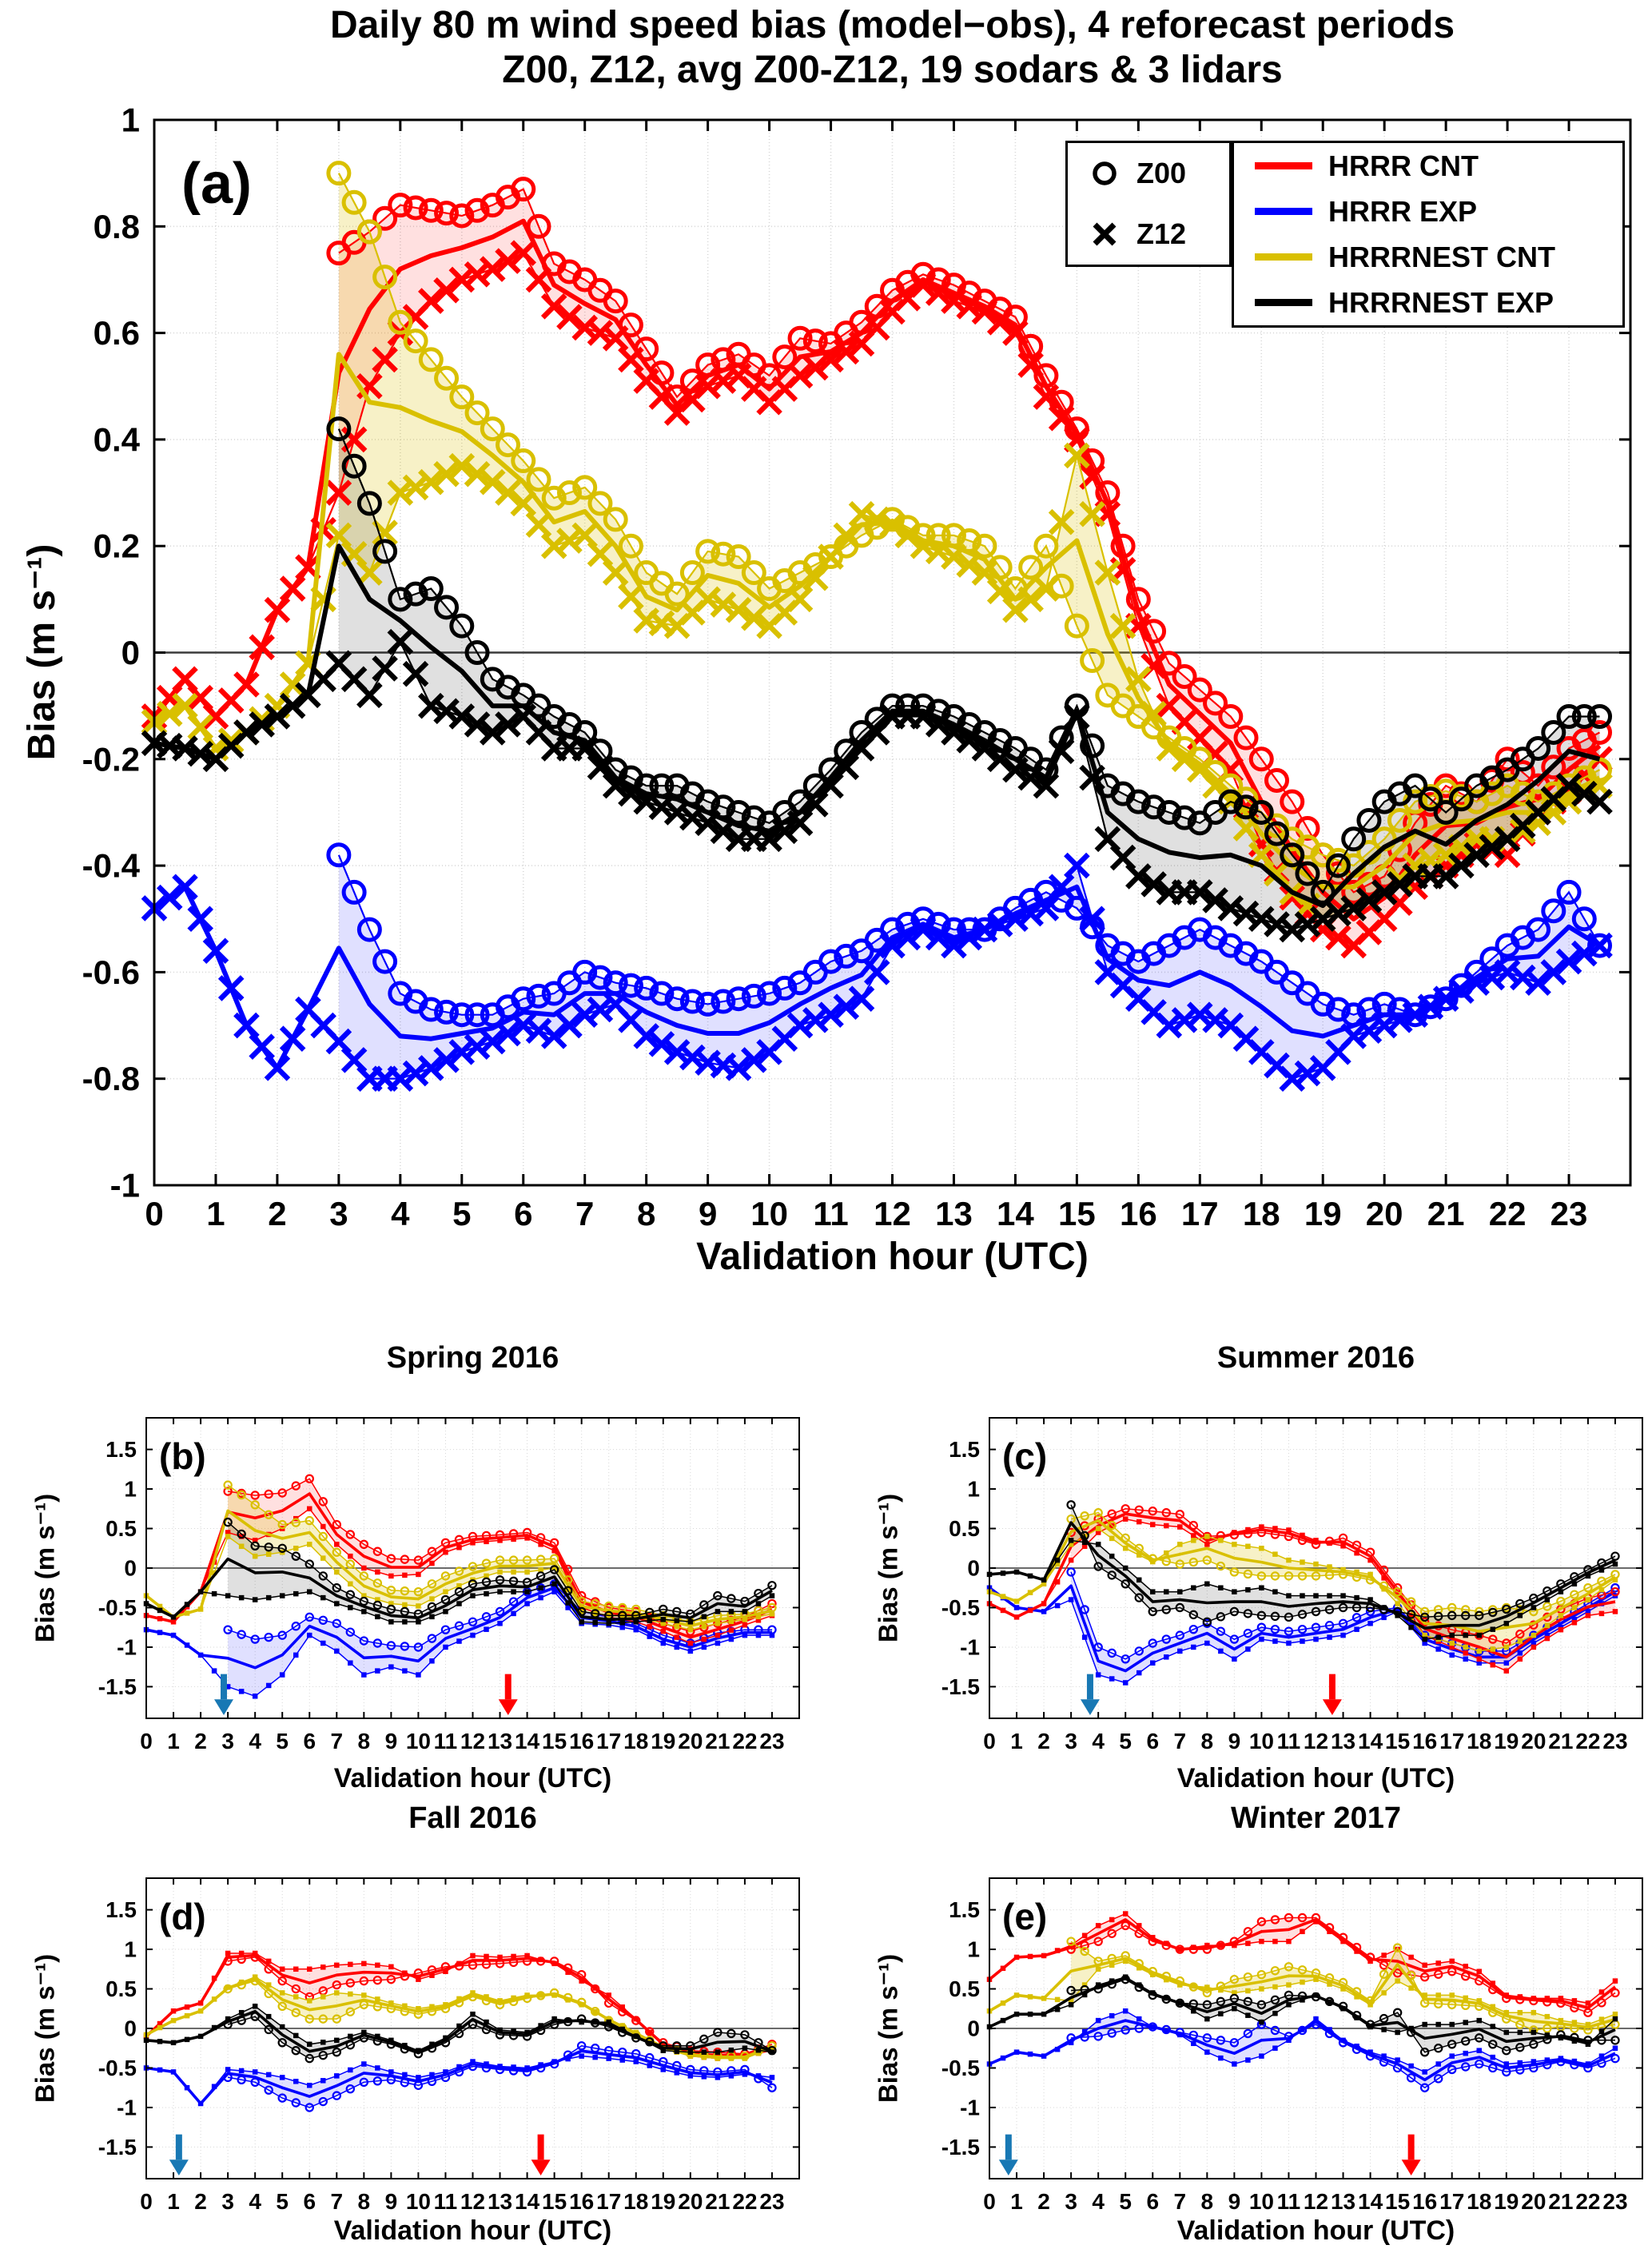  Describe the element at coordinates (1343, 2201) in the screenshot. I see `x-tick-label: 13` at that location.